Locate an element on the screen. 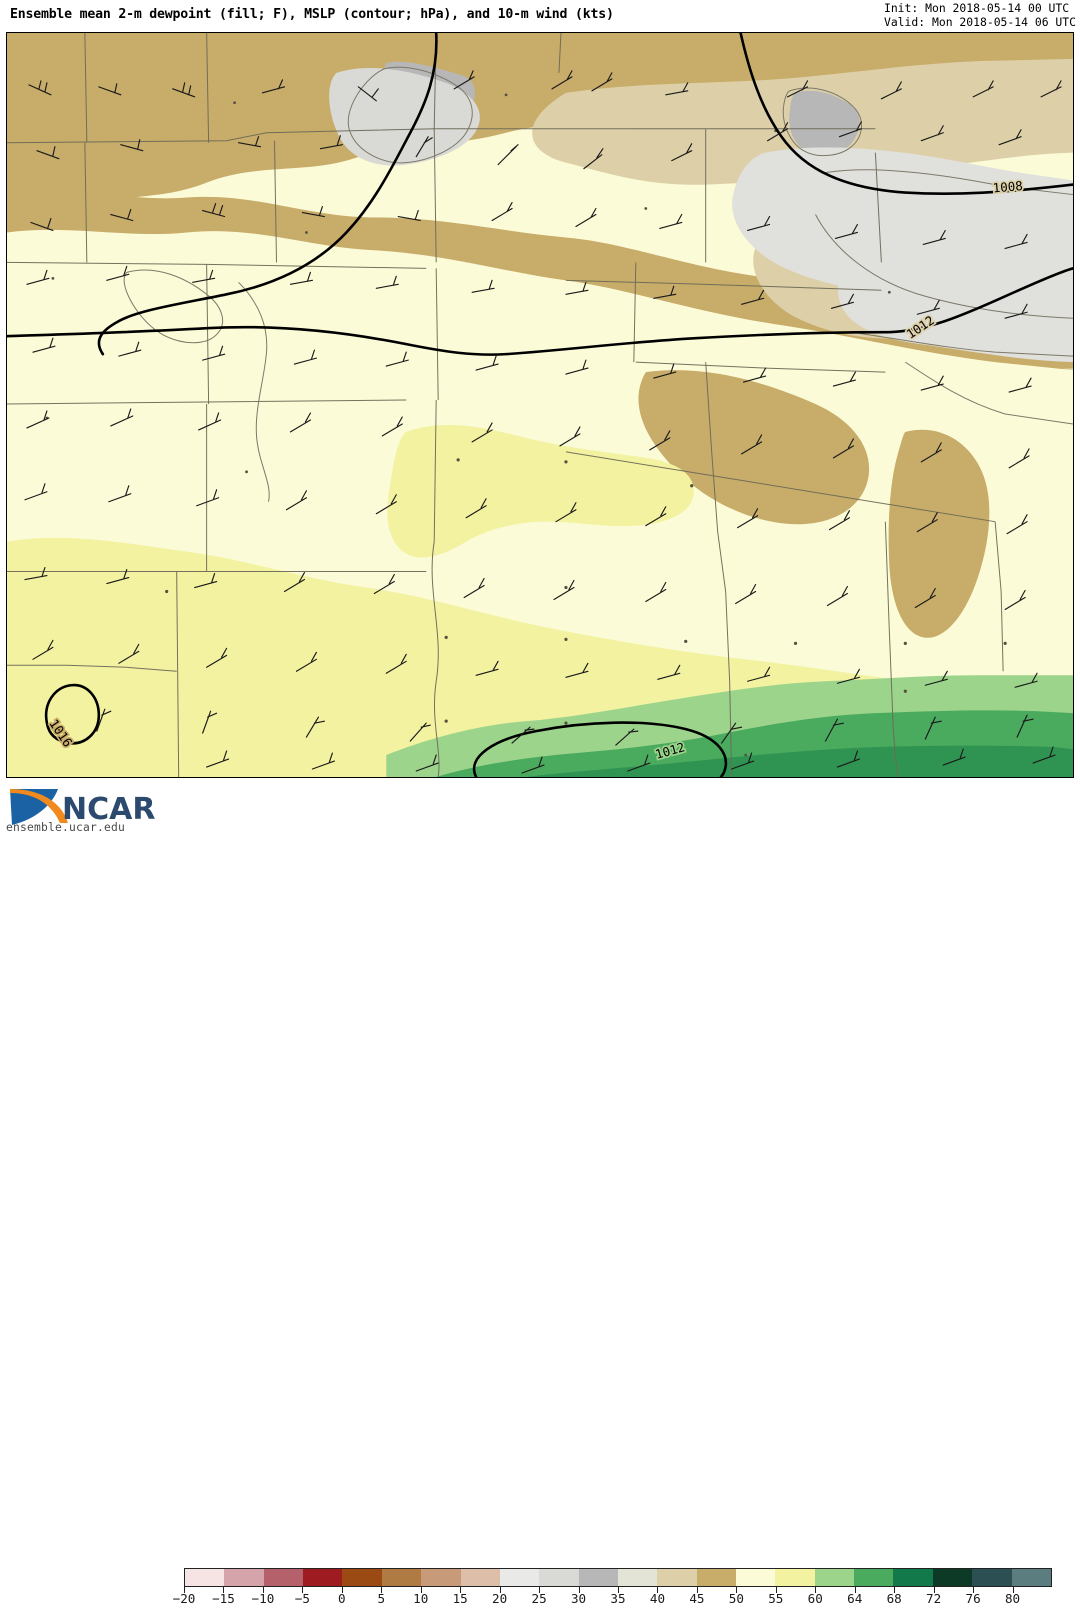  logo-url: ensemble.ucar.edu is located at coordinates (66, 827).